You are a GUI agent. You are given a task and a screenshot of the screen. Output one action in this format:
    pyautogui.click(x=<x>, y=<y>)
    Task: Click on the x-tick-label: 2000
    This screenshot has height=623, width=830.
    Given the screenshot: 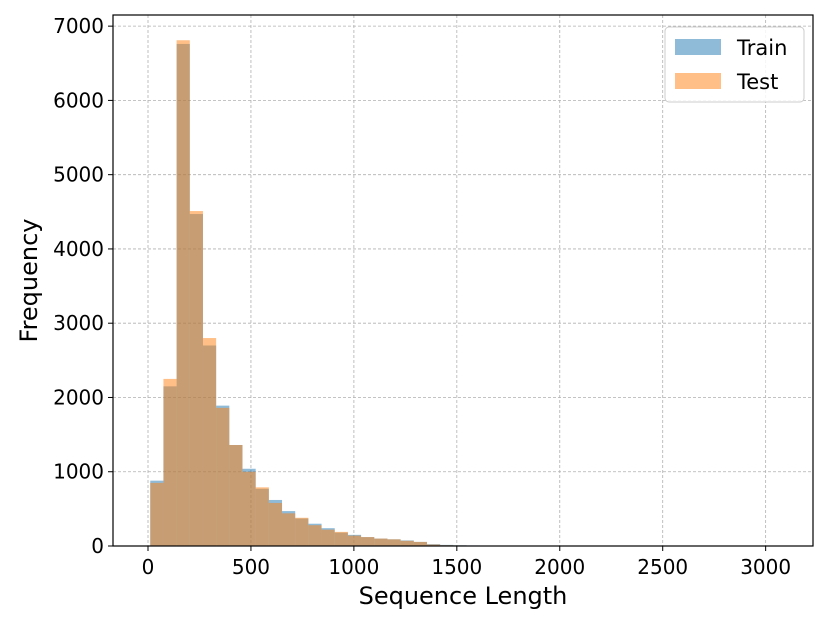 What is the action you would take?
    pyautogui.click(x=559, y=567)
    